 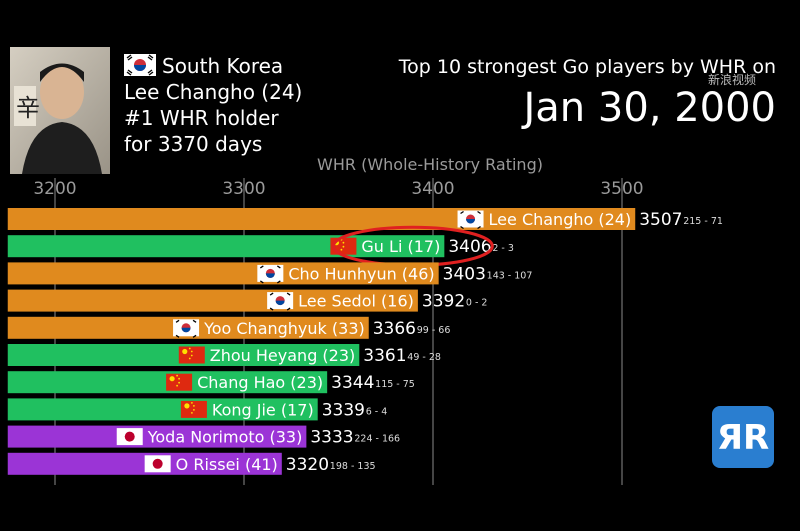 I want to click on x-tick-label: 3200, so click(x=54, y=189).